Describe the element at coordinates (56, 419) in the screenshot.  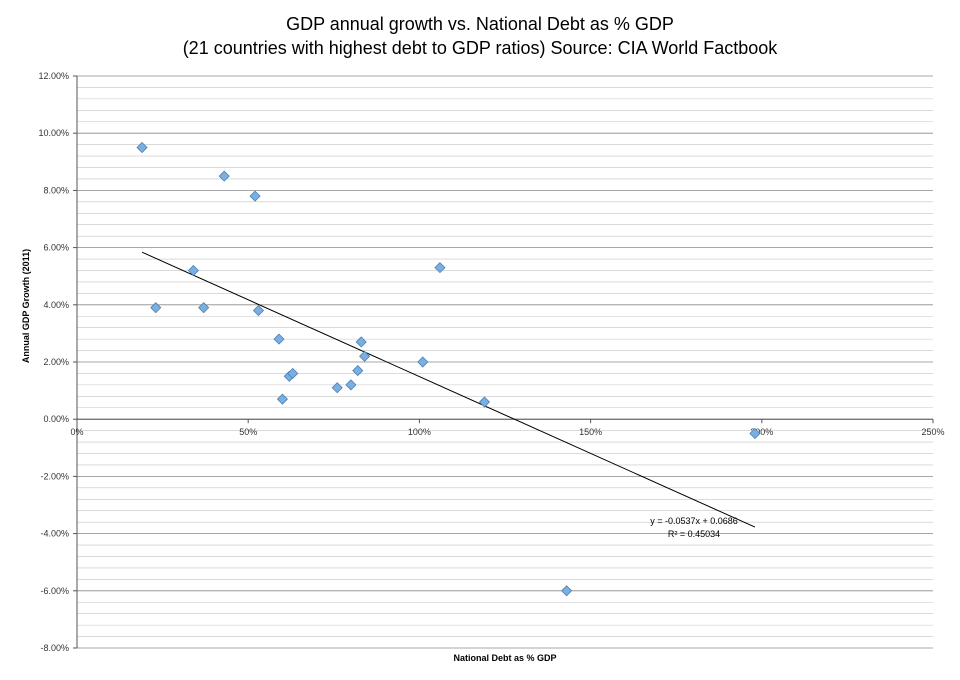
I see `y-tick-label: 0.00%` at that location.